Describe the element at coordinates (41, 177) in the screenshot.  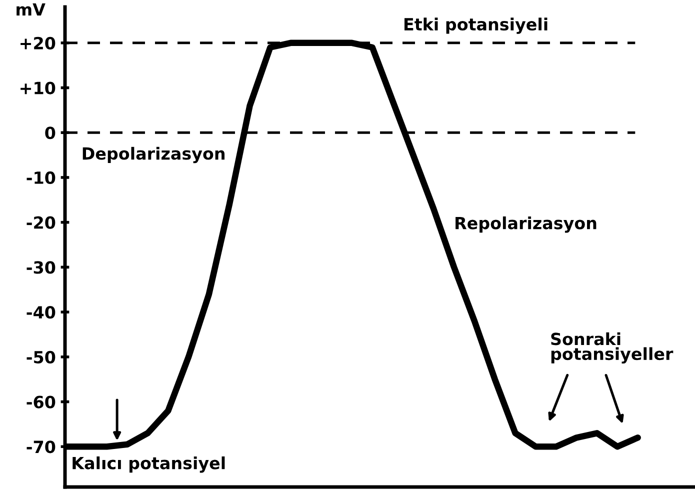
I see `y-tick-label: -10` at that location.